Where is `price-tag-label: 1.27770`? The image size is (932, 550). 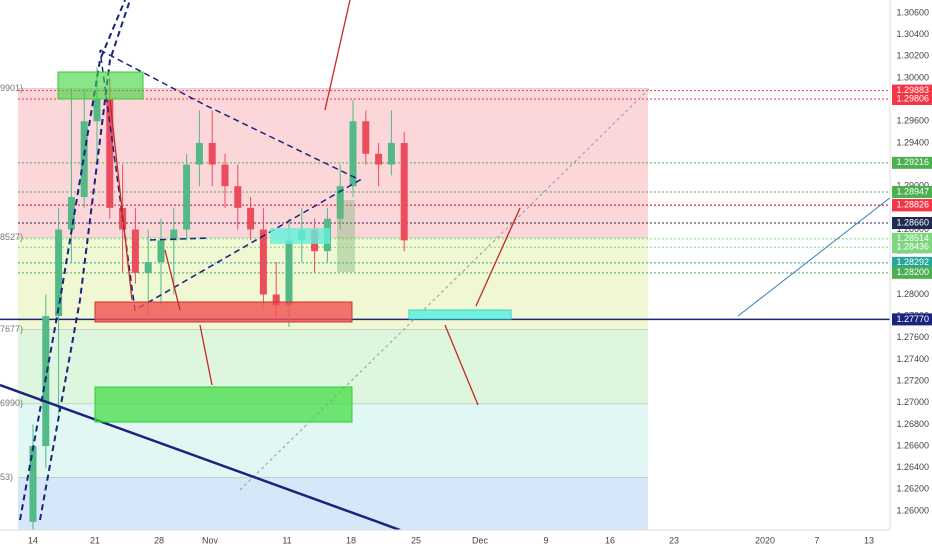
price-tag-label: 1.27770 is located at coordinates (912, 319).